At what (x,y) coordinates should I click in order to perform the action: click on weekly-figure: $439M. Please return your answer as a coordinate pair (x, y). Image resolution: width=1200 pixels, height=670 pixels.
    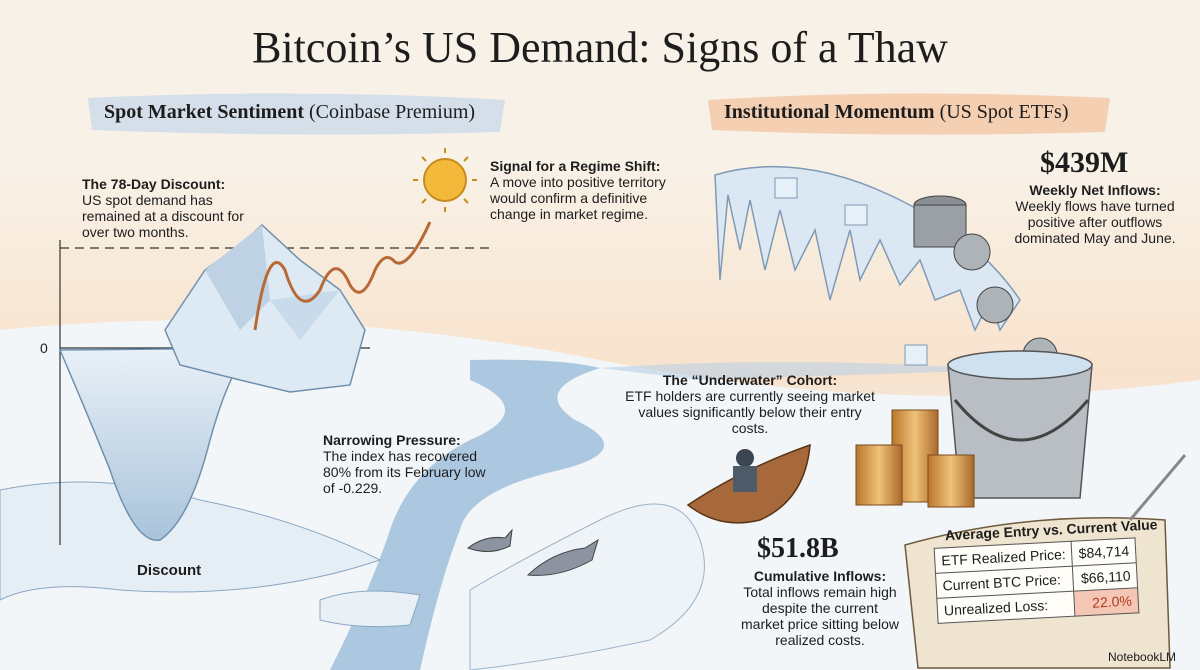
    Looking at the image, I should click on (1084, 162).